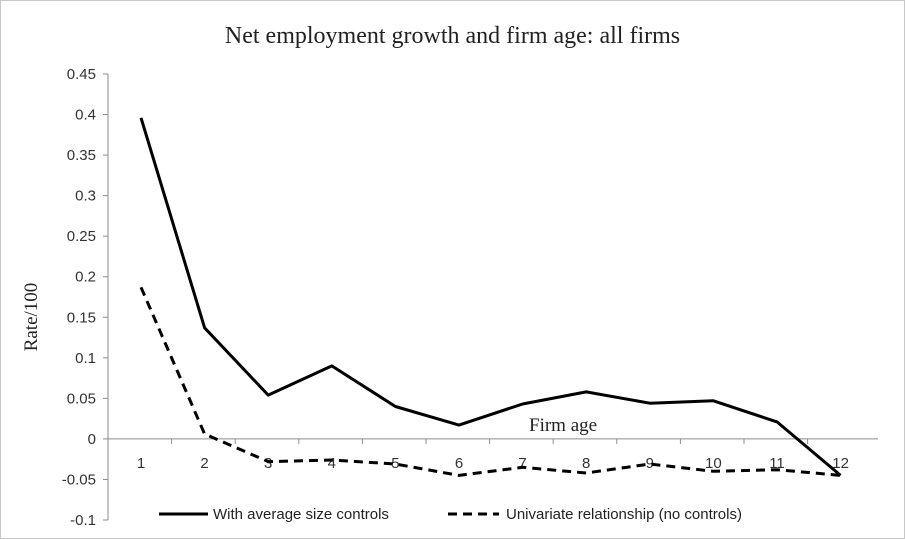 The width and height of the screenshot is (905, 539). Describe the element at coordinates (332, 463) in the screenshot. I see `x-tick-label: 4` at that location.